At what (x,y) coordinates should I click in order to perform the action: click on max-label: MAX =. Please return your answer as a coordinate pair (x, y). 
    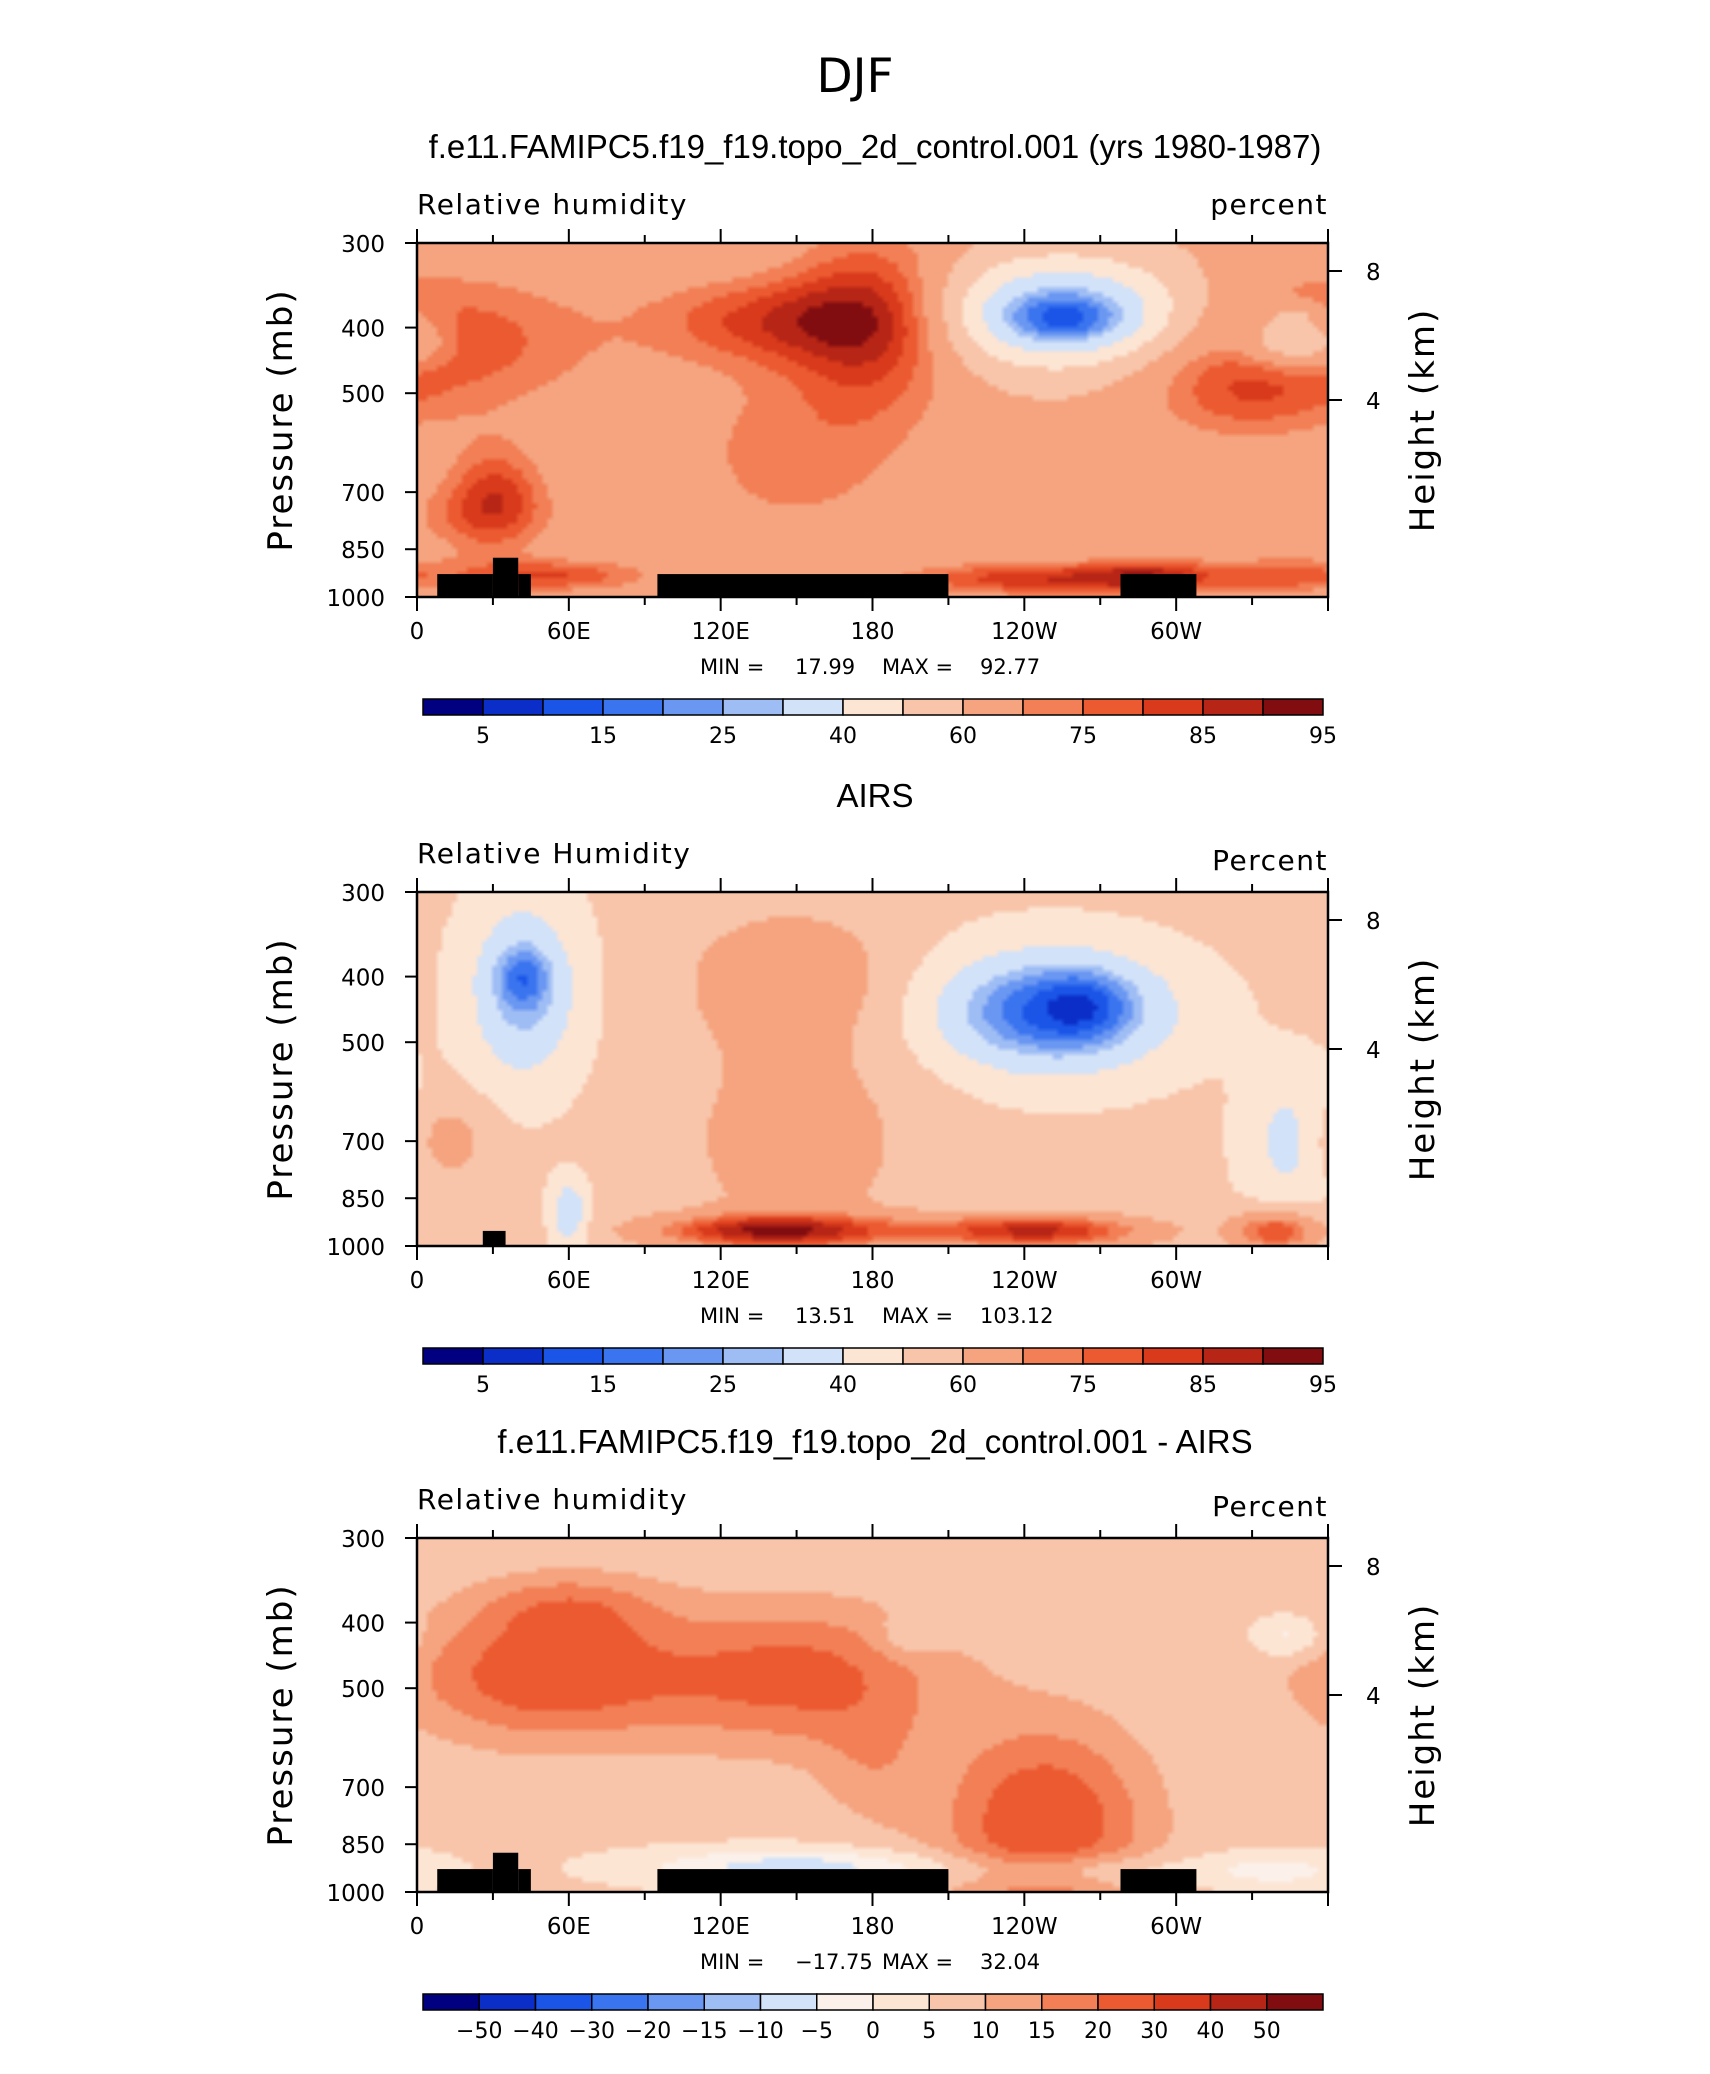
    Looking at the image, I should click on (917, 1962).